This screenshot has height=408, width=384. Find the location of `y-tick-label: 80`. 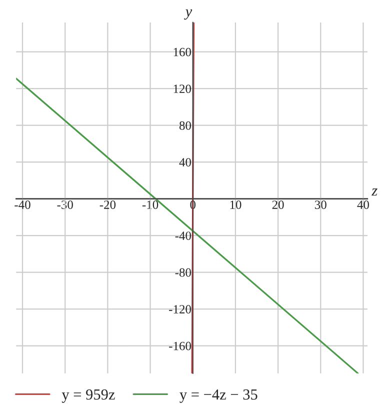

y-tick-label: 80 is located at coordinates (185, 125).